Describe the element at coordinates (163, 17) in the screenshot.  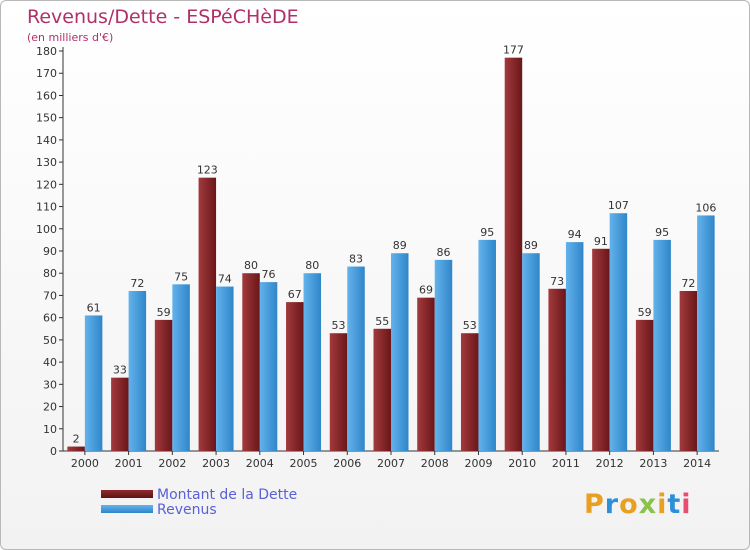
I see `chart-title: Revenus/Dette - ESPéCHèDE` at that location.